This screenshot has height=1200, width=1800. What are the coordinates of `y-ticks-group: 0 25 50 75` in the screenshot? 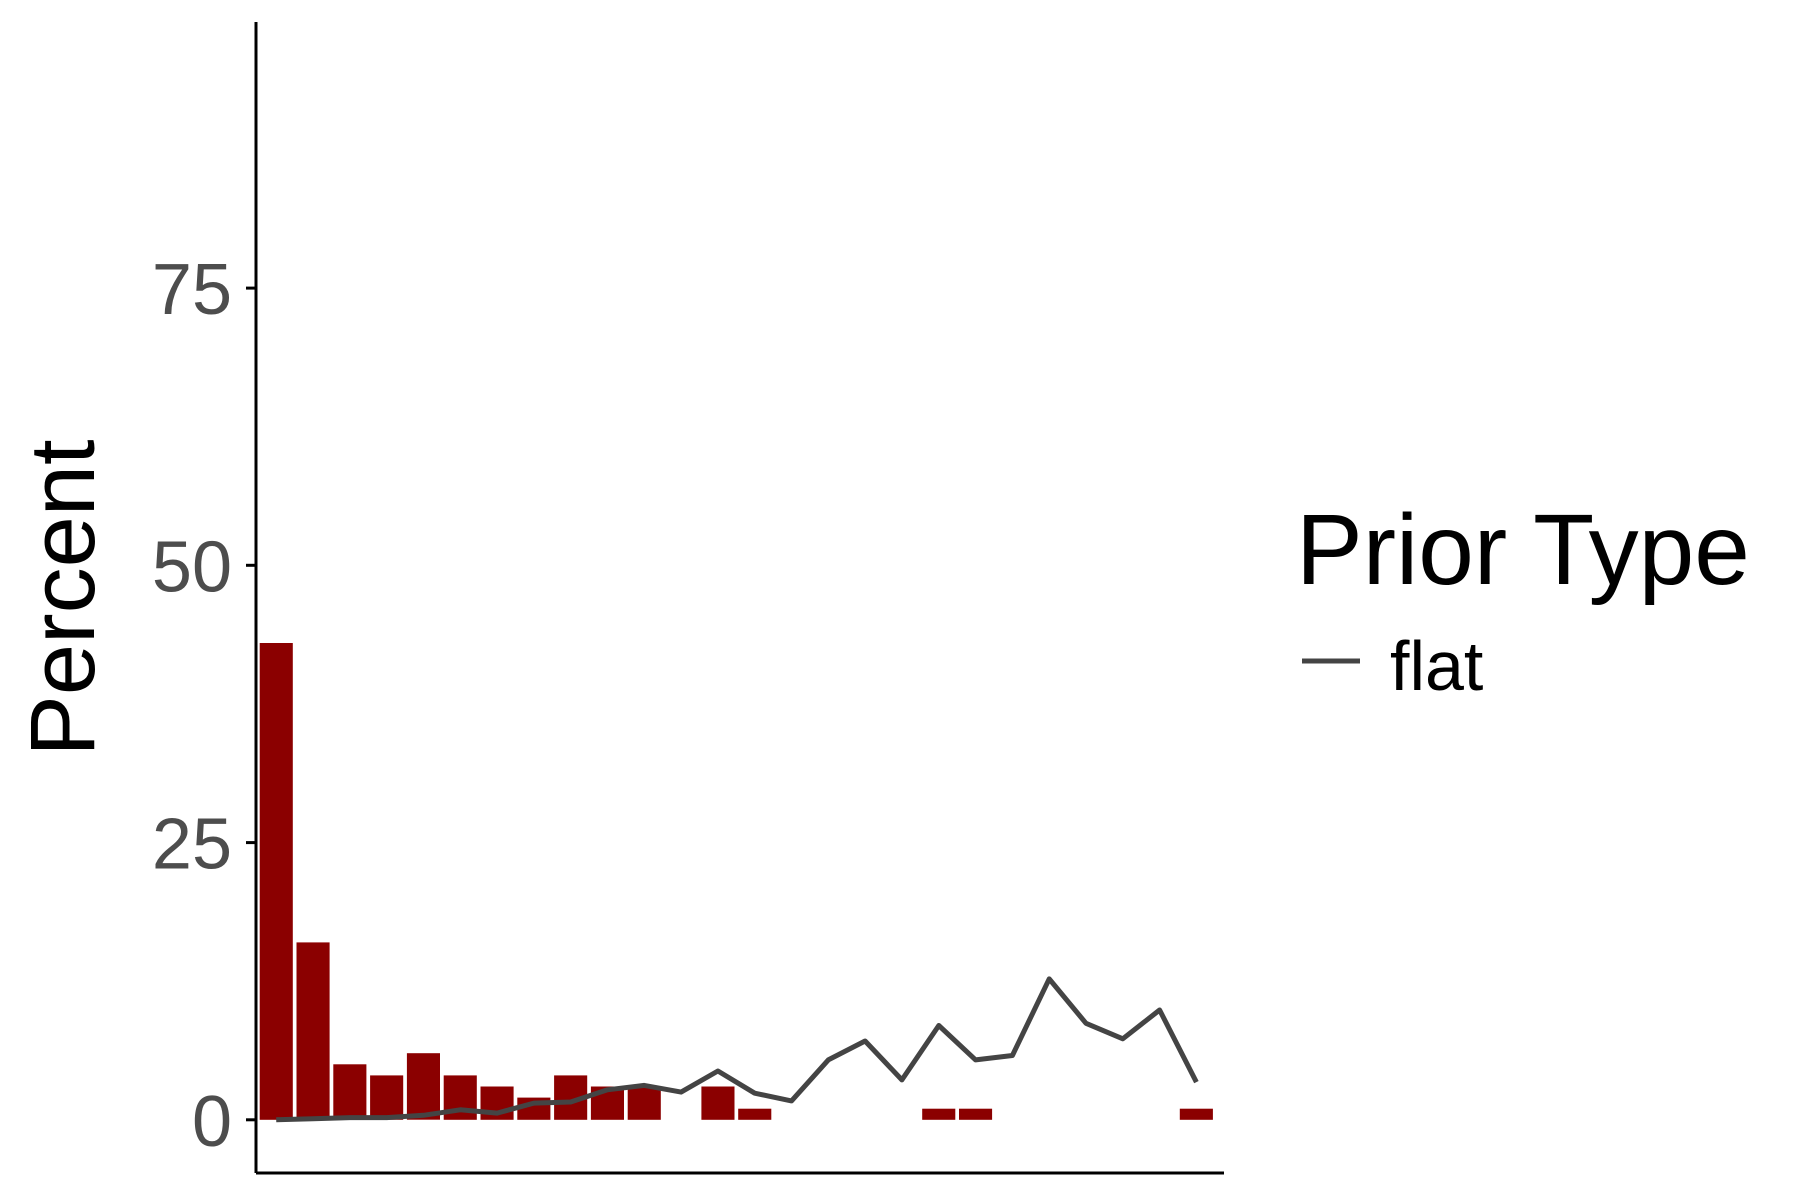 It's located at (204, 706).